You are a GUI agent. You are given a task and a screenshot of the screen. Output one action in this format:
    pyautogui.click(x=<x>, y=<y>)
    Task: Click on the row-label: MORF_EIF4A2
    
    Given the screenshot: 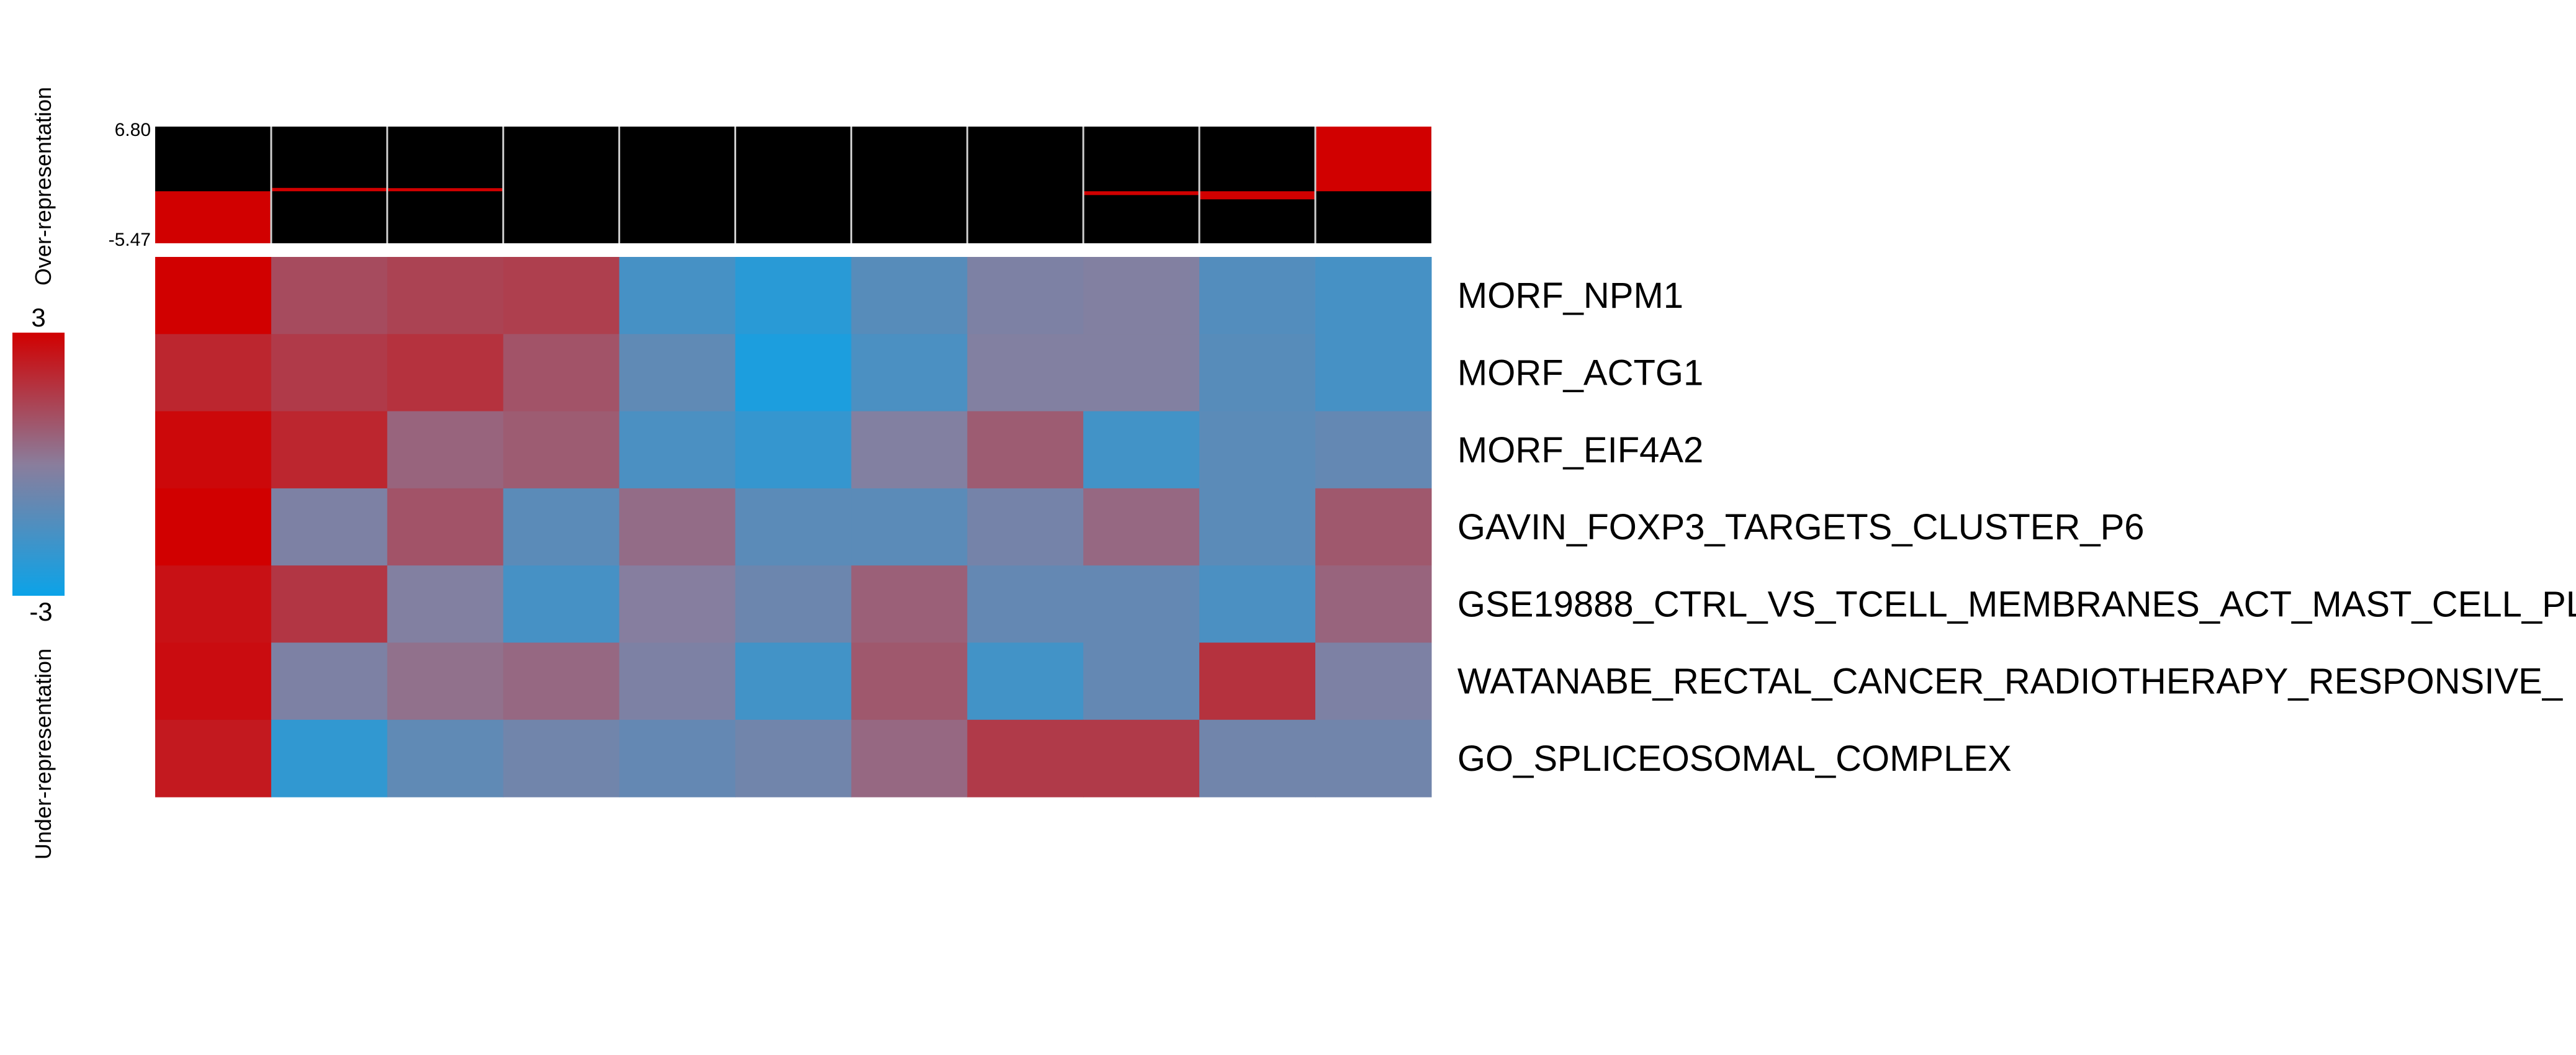 What is the action you would take?
    pyautogui.click(x=1580, y=450)
    